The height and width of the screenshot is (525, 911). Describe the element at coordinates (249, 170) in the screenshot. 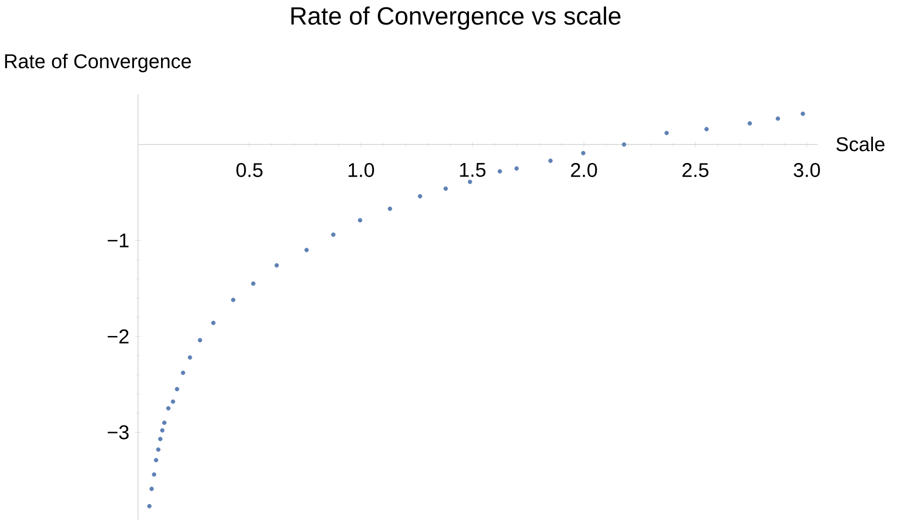

I see `x-tick-label: 0.5` at that location.